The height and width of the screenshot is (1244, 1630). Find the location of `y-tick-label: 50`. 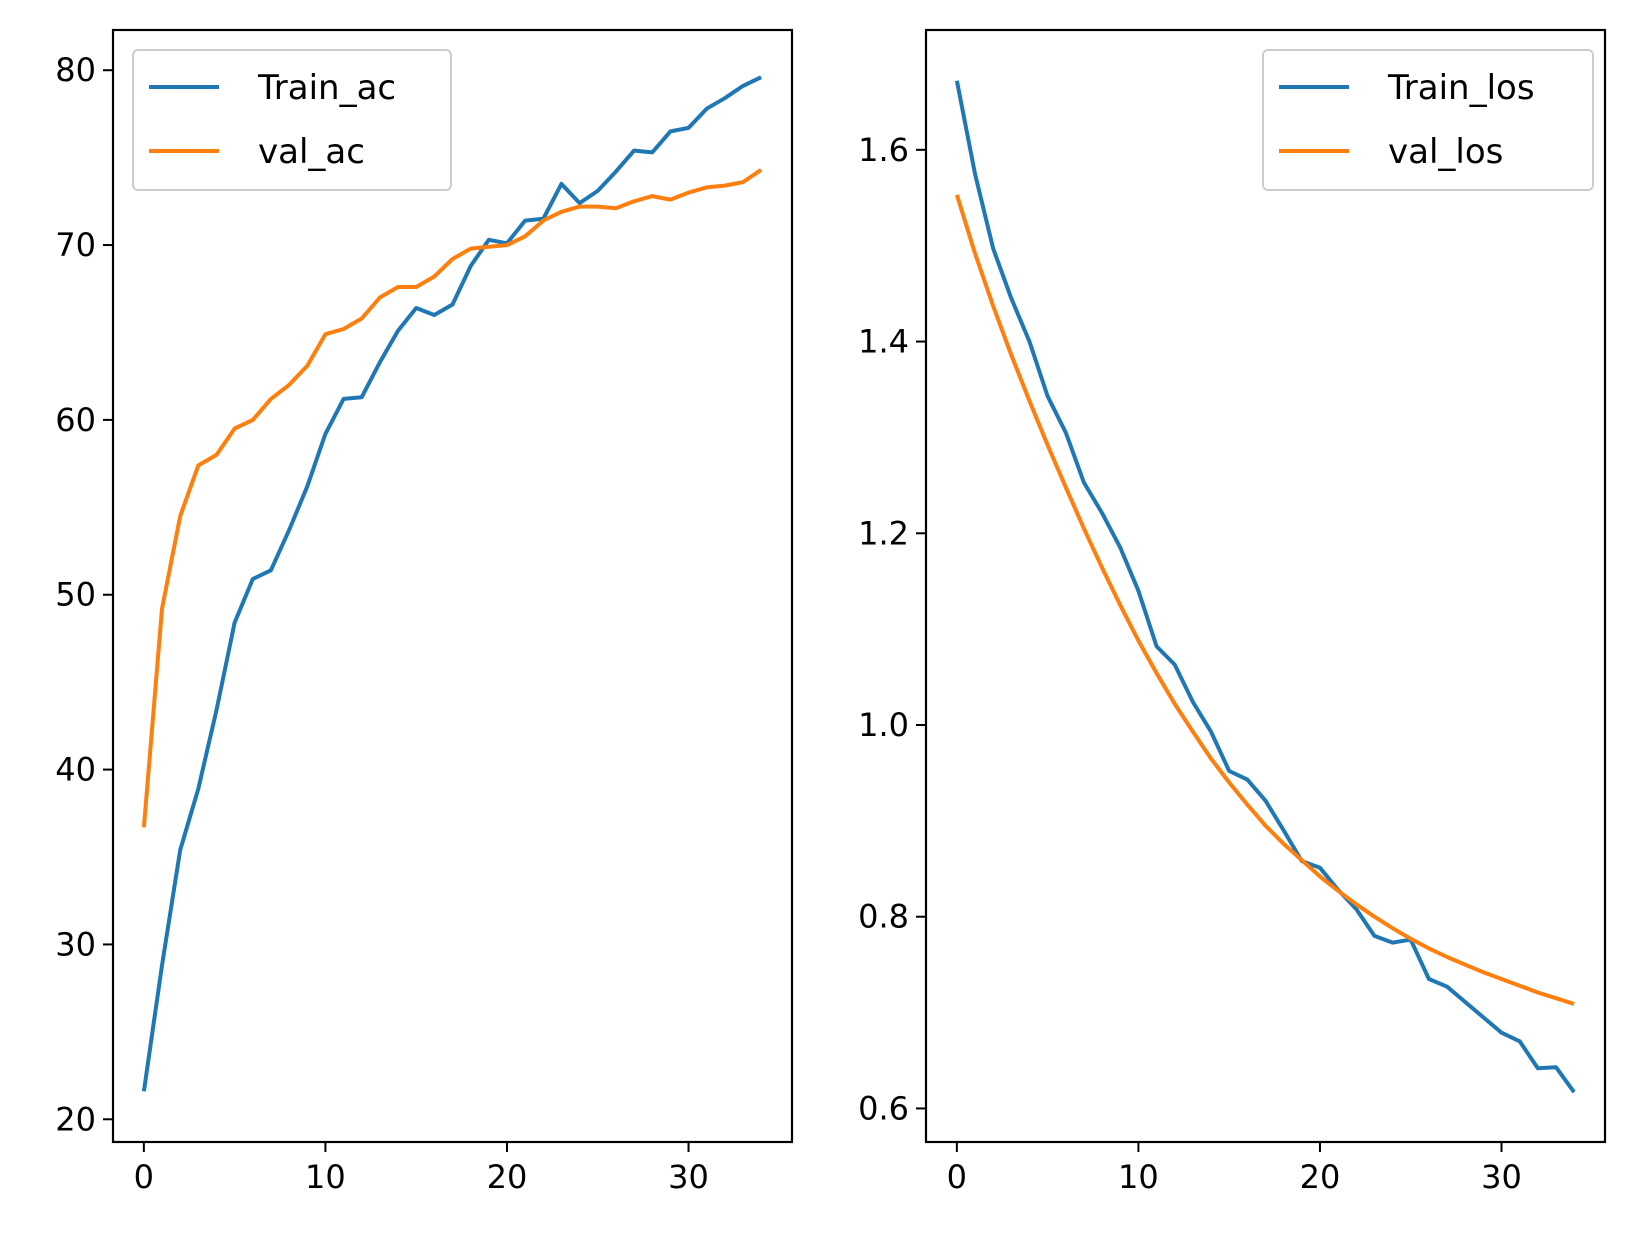

y-tick-label: 50 is located at coordinates (75, 595).